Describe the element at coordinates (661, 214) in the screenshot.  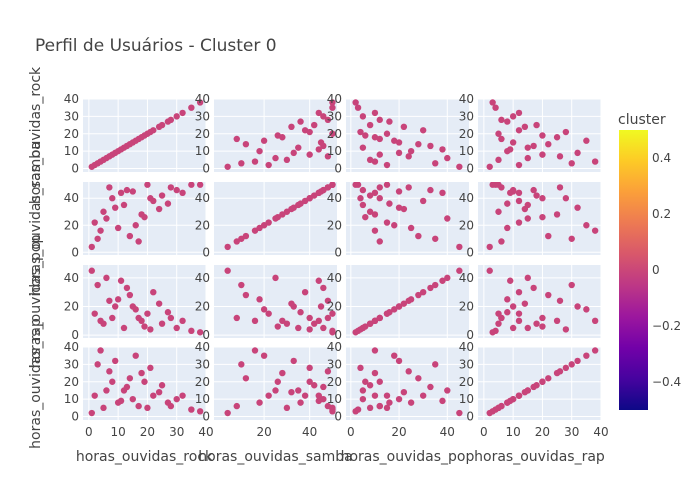
I see `colorbar-tick-label: 0.2` at that location.